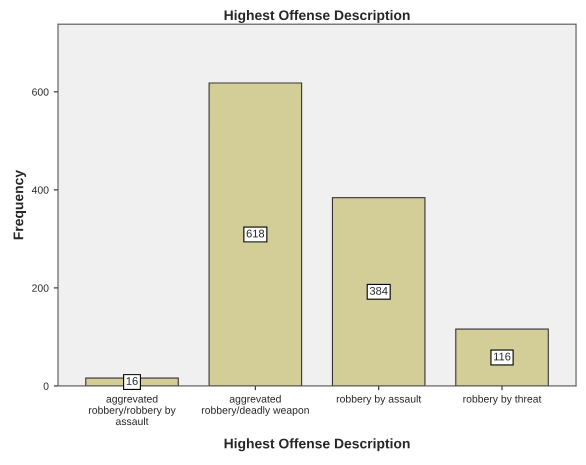  What do you see at coordinates (317, 16) in the screenshot?
I see `chart-title: Highest Offense Description` at bounding box center [317, 16].